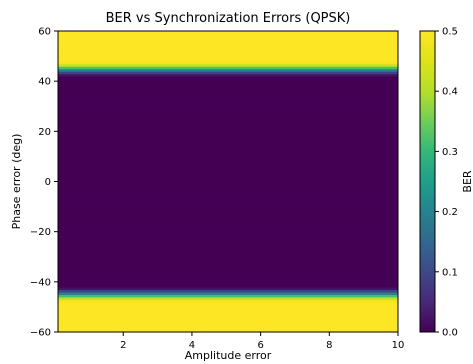  I want to click on x-axis-label: Amplitude error, so click(228, 355).